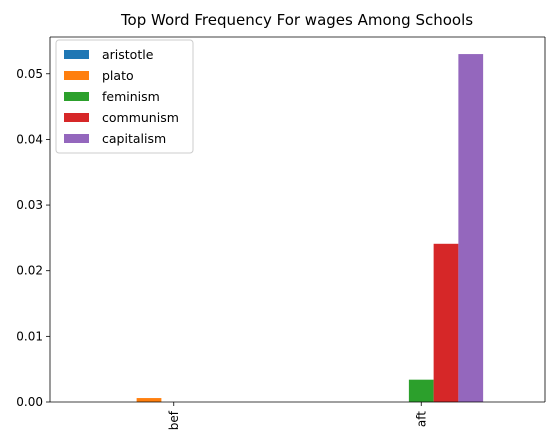 Image resolution: width=556 pixels, height=444 pixels. What do you see at coordinates (76, 54) in the screenshot?
I see `legend-swatch-aristotle` at bounding box center [76, 54].